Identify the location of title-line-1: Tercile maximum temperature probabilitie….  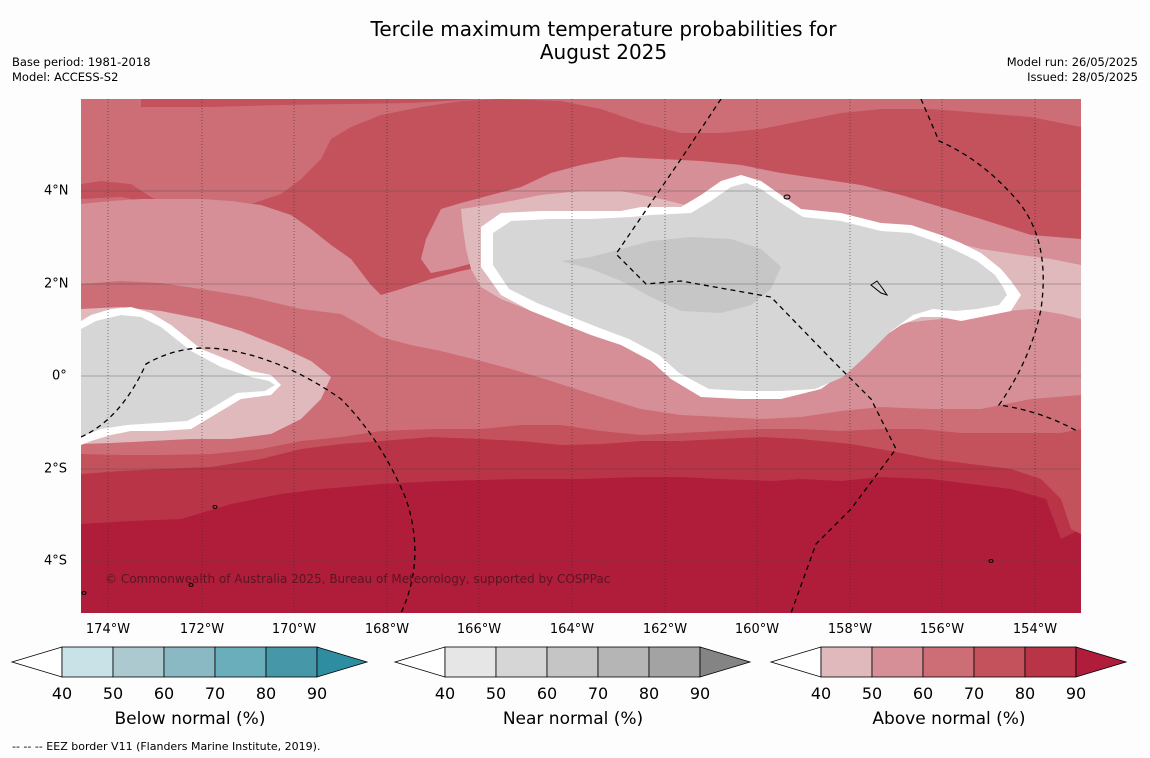
(603, 29).